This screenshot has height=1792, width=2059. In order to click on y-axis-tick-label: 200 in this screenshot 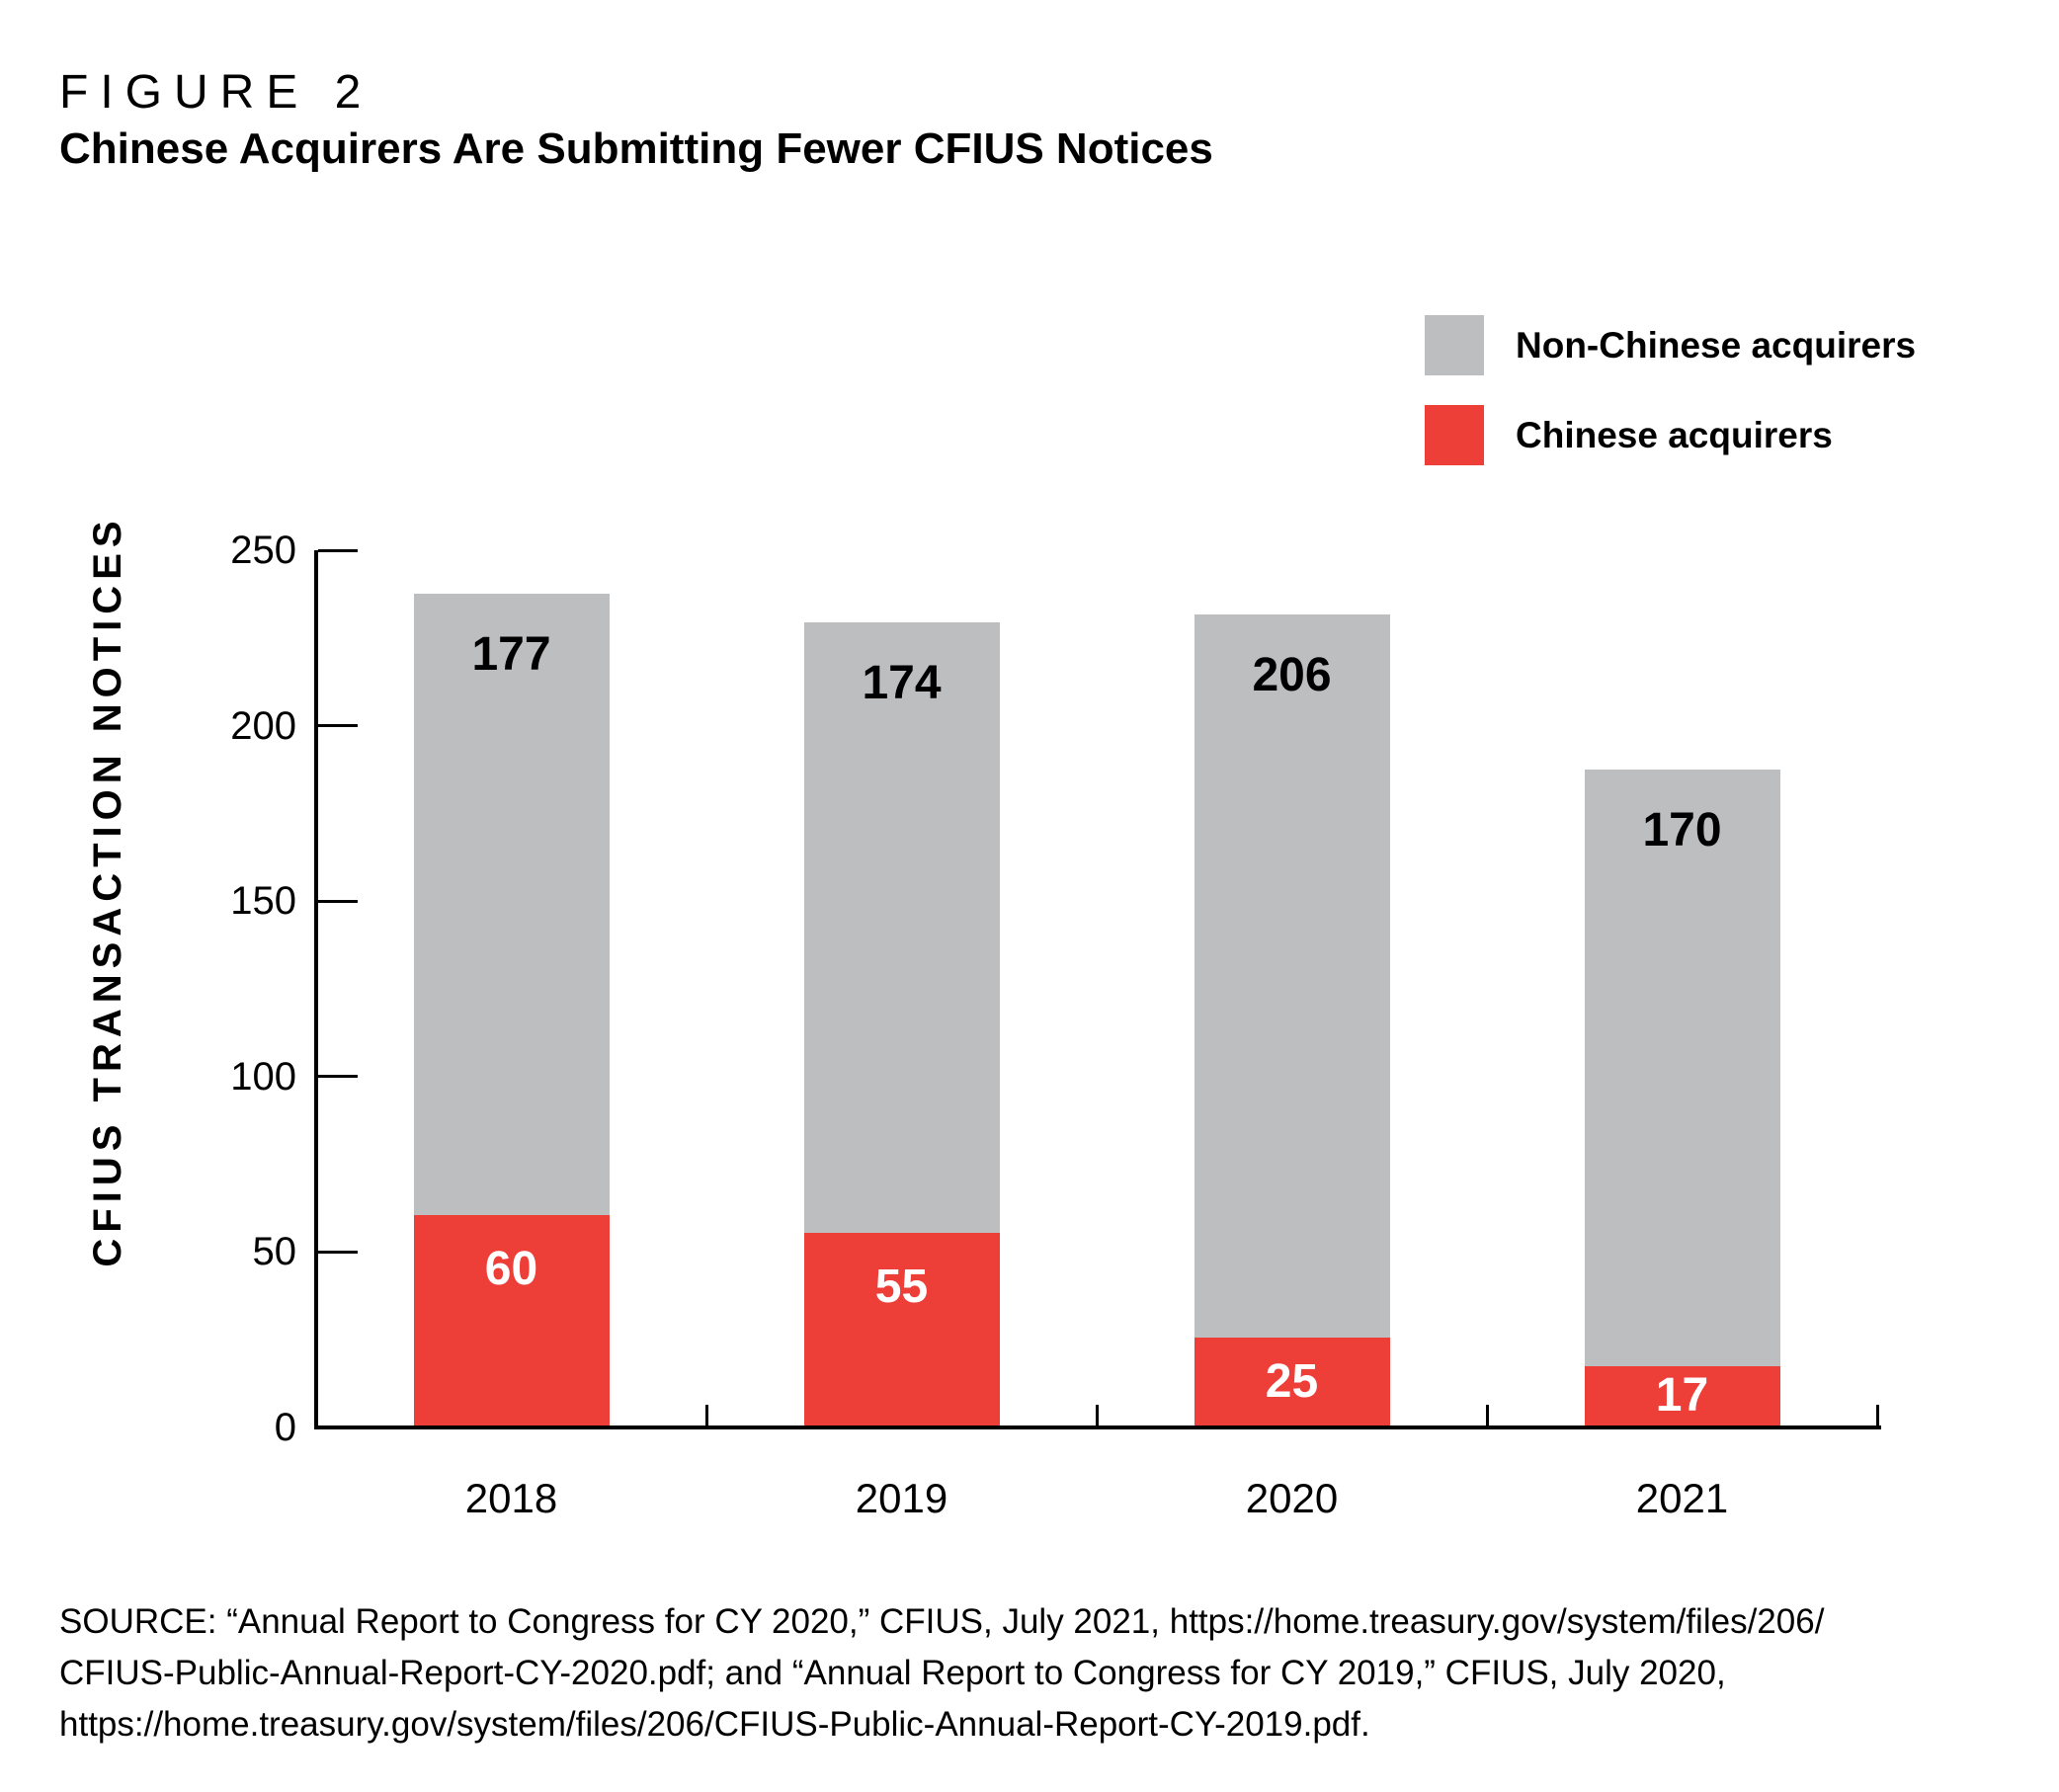, I will do `click(263, 725)`.